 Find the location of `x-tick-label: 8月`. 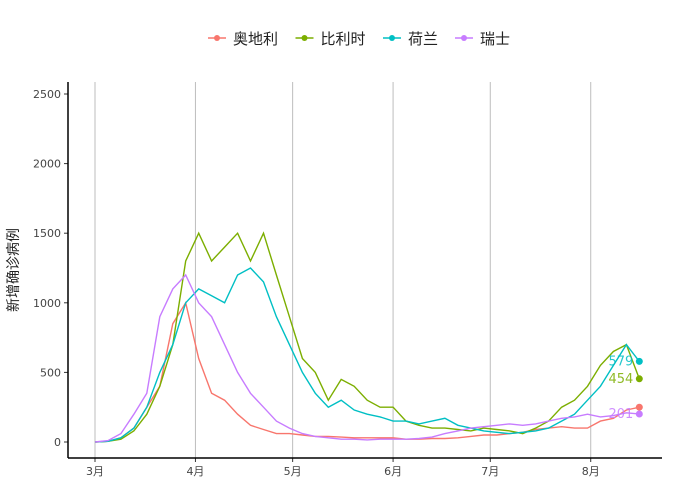

x-tick-label: 8月 is located at coordinates (591, 471).